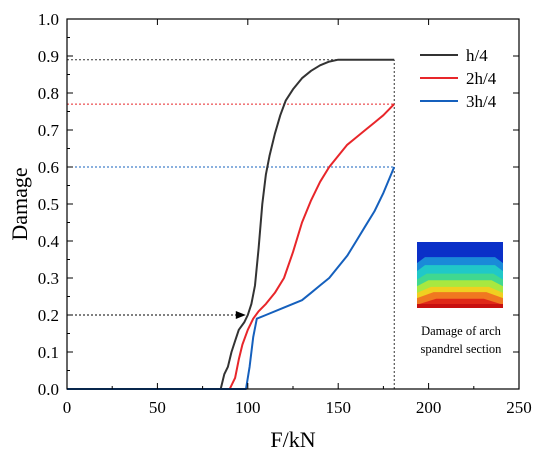 This screenshot has width=550, height=459. Describe the element at coordinates (477, 55) in the screenshot. I see `legend-label: h/4` at that location.